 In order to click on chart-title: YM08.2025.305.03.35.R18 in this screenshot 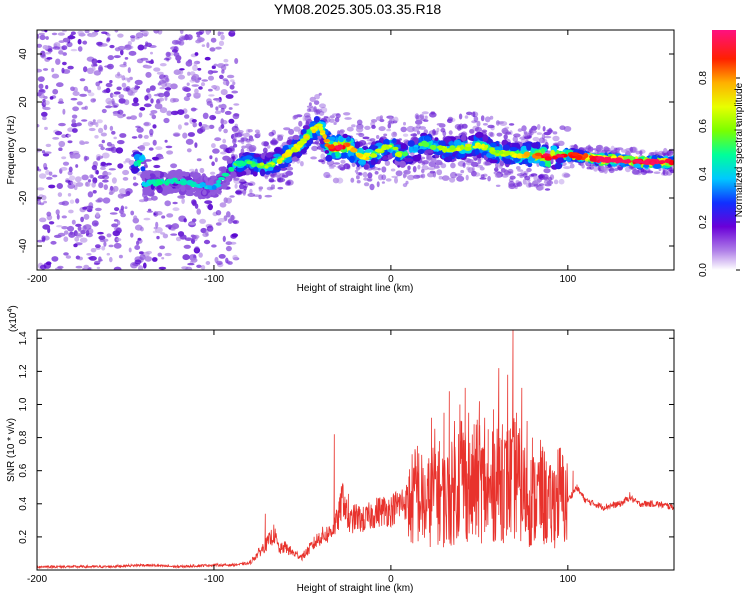, I will do `click(357, 9)`.